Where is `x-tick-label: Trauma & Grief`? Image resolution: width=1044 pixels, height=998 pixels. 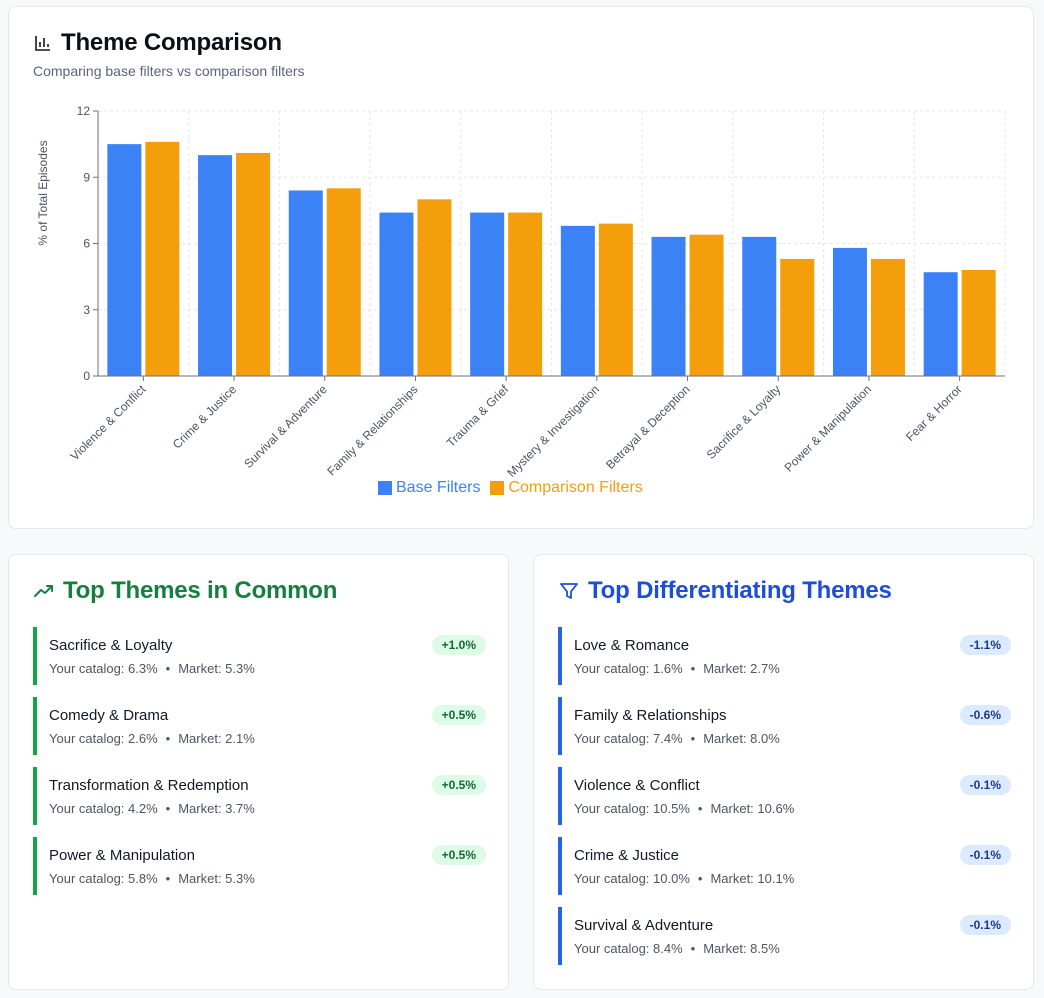 x-tick-label: Trauma & Grief is located at coordinates (478, 416).